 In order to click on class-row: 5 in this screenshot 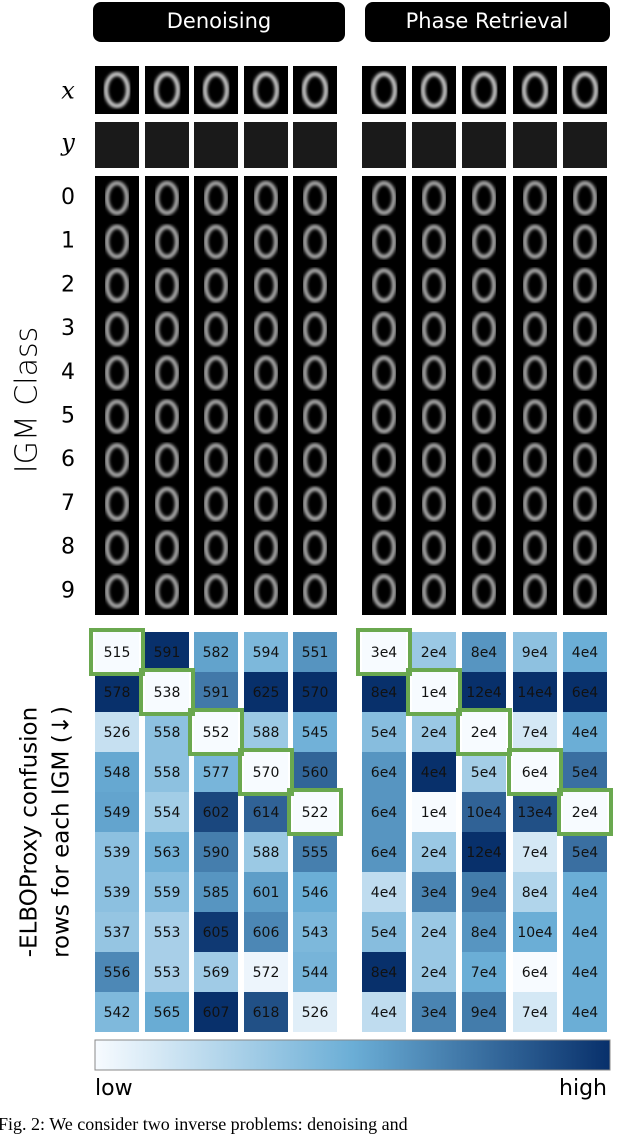, I will do `click(68, 416)`.